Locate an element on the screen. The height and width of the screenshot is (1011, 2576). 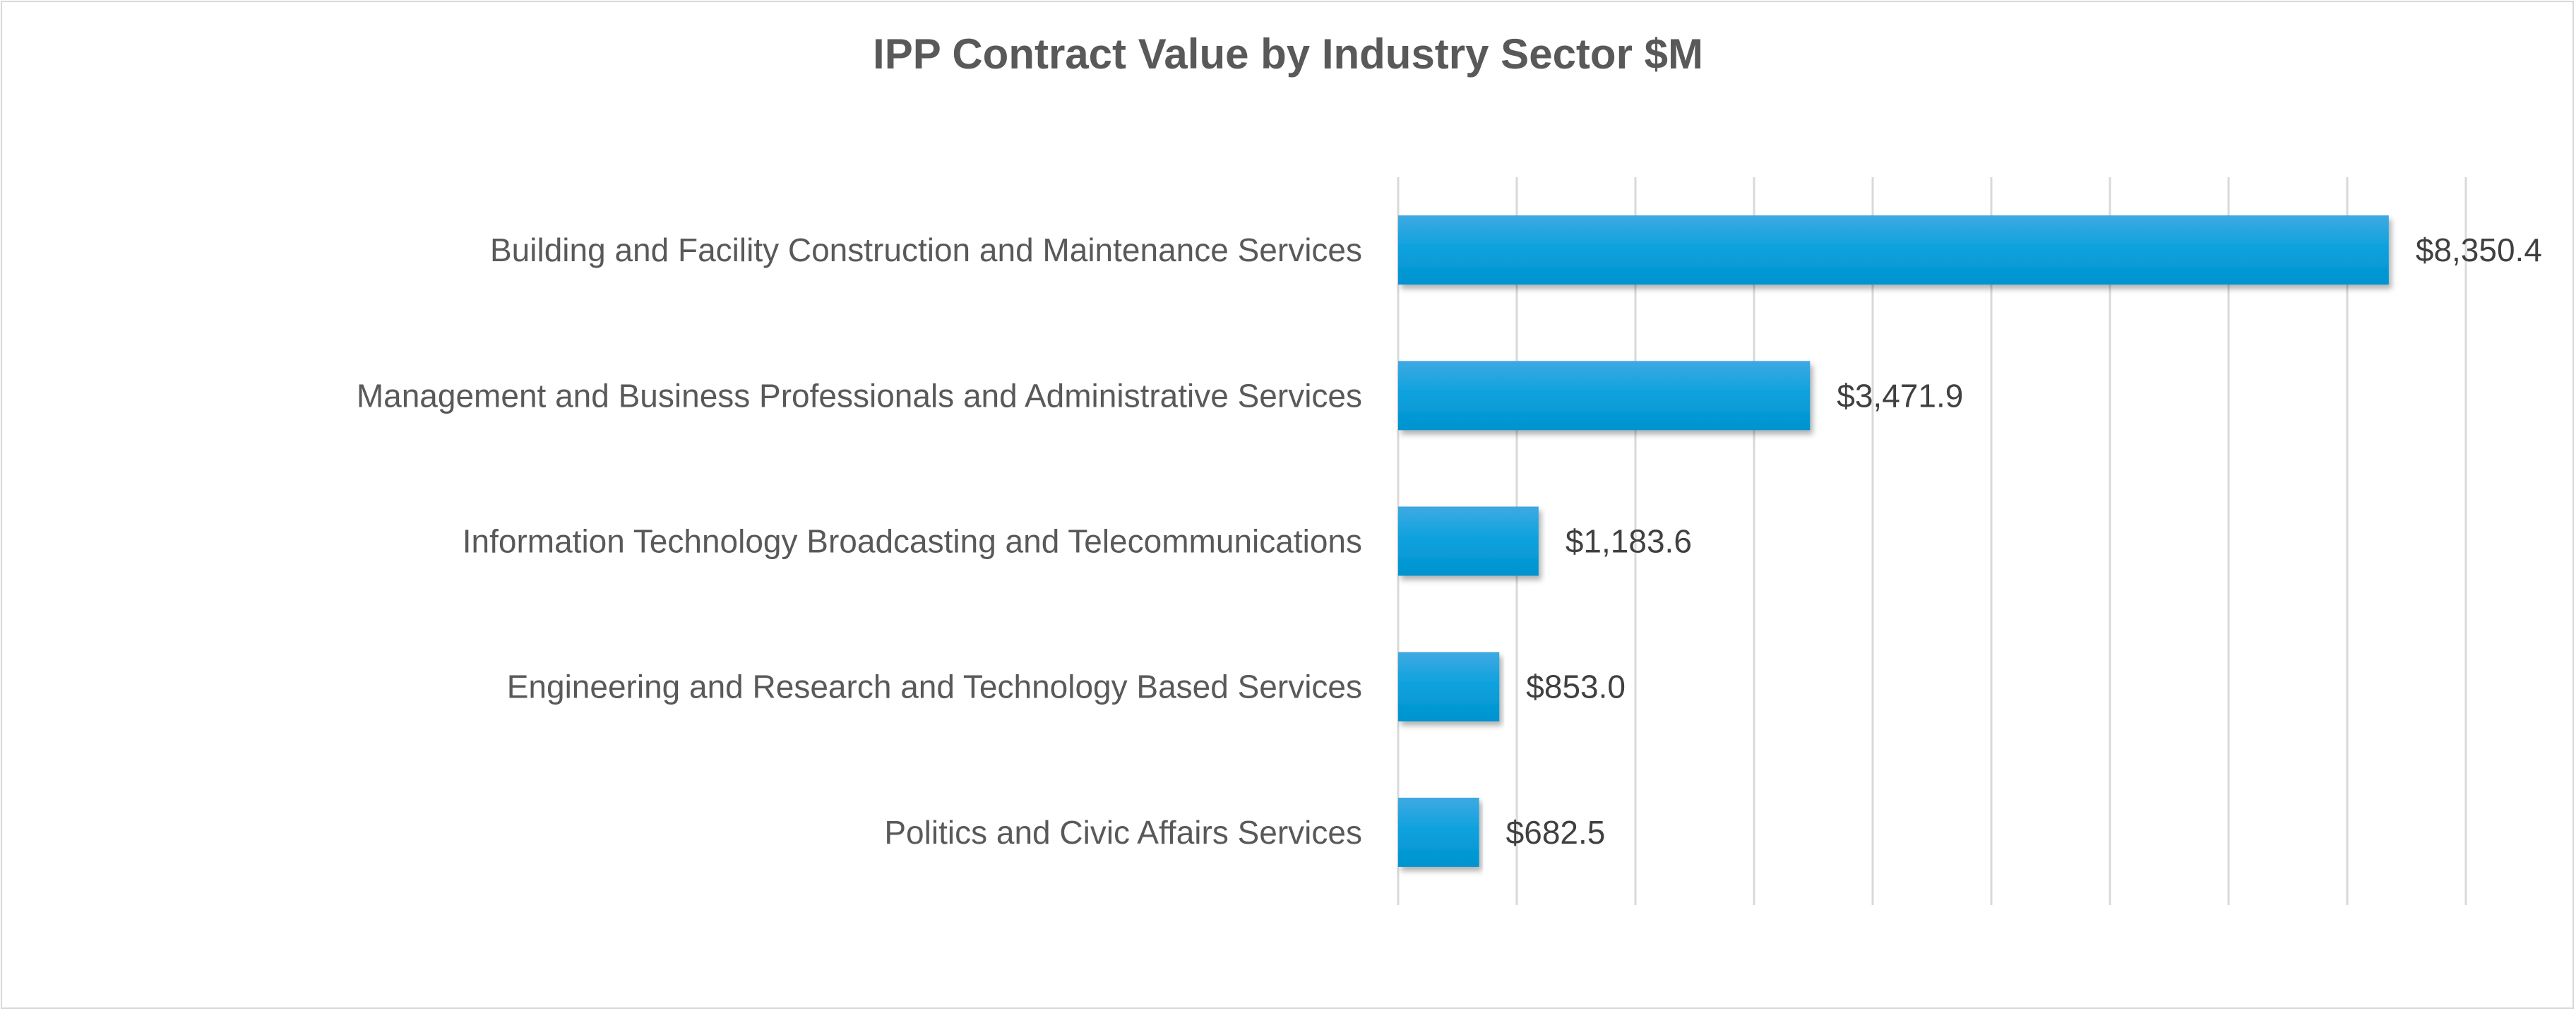
data-label: $8,350.4 is located at coordinates (2479, 250).